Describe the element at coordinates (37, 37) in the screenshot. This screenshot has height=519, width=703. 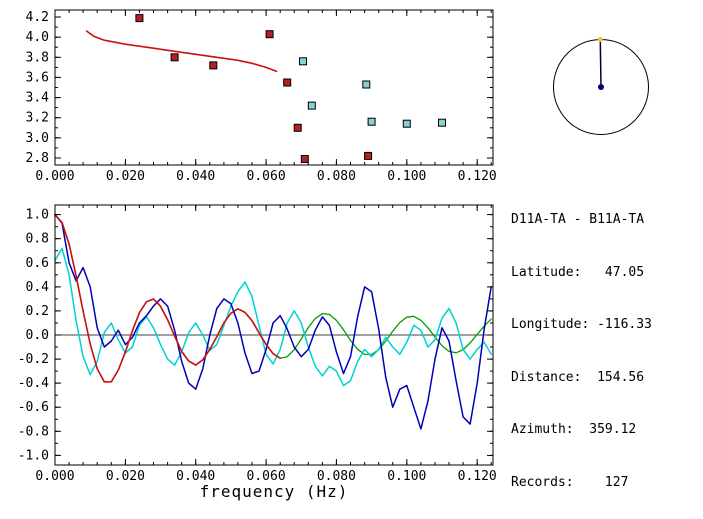
I see `y-tick-label: 4.0` at that location.